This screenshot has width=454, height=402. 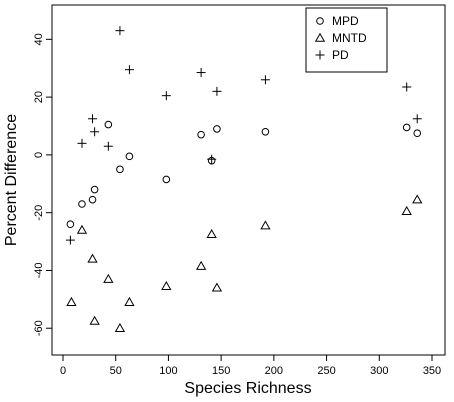 I want to click on legend-marker-mntd, so click(x=320, y=37).